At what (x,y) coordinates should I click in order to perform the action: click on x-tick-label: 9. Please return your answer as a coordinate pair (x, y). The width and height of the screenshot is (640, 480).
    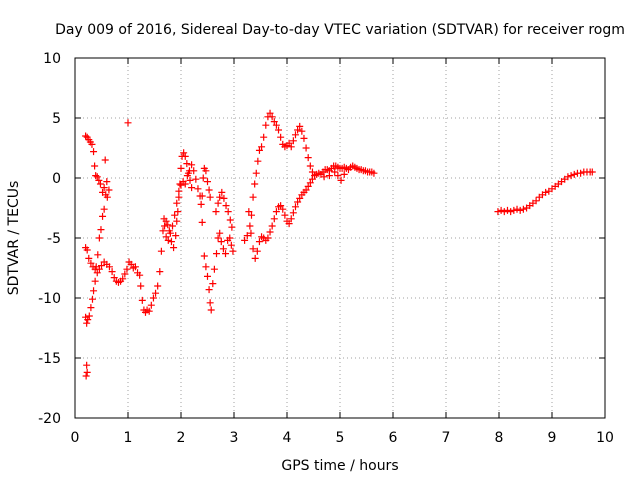
    Looking at the image, I should click on (552, 438).